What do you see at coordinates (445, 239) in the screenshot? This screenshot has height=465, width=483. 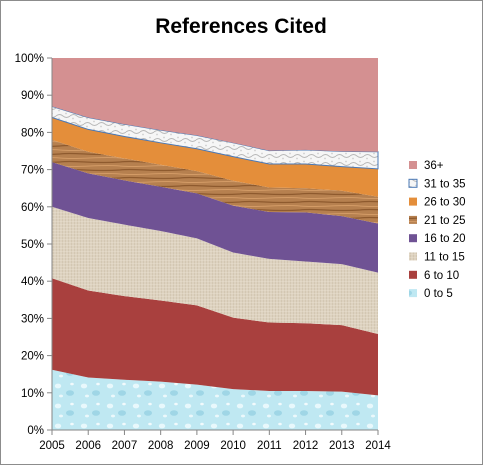 I see `legend-label-16-to-20: 16 to 20` at bounding box center [445, 239].